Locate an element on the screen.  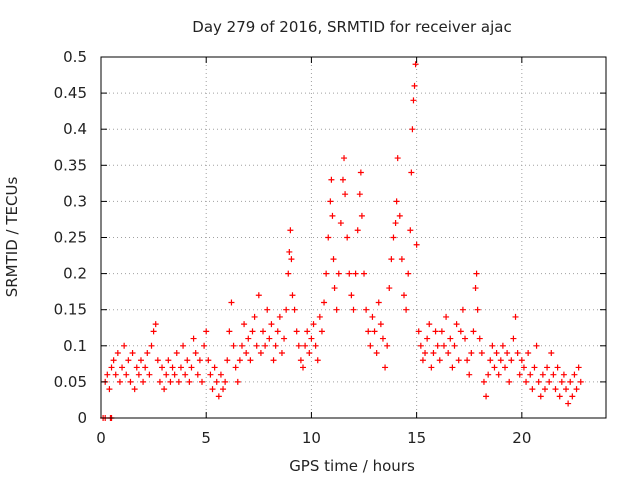
y-tick-label: 0.2 is located at coordinates (75, 274).